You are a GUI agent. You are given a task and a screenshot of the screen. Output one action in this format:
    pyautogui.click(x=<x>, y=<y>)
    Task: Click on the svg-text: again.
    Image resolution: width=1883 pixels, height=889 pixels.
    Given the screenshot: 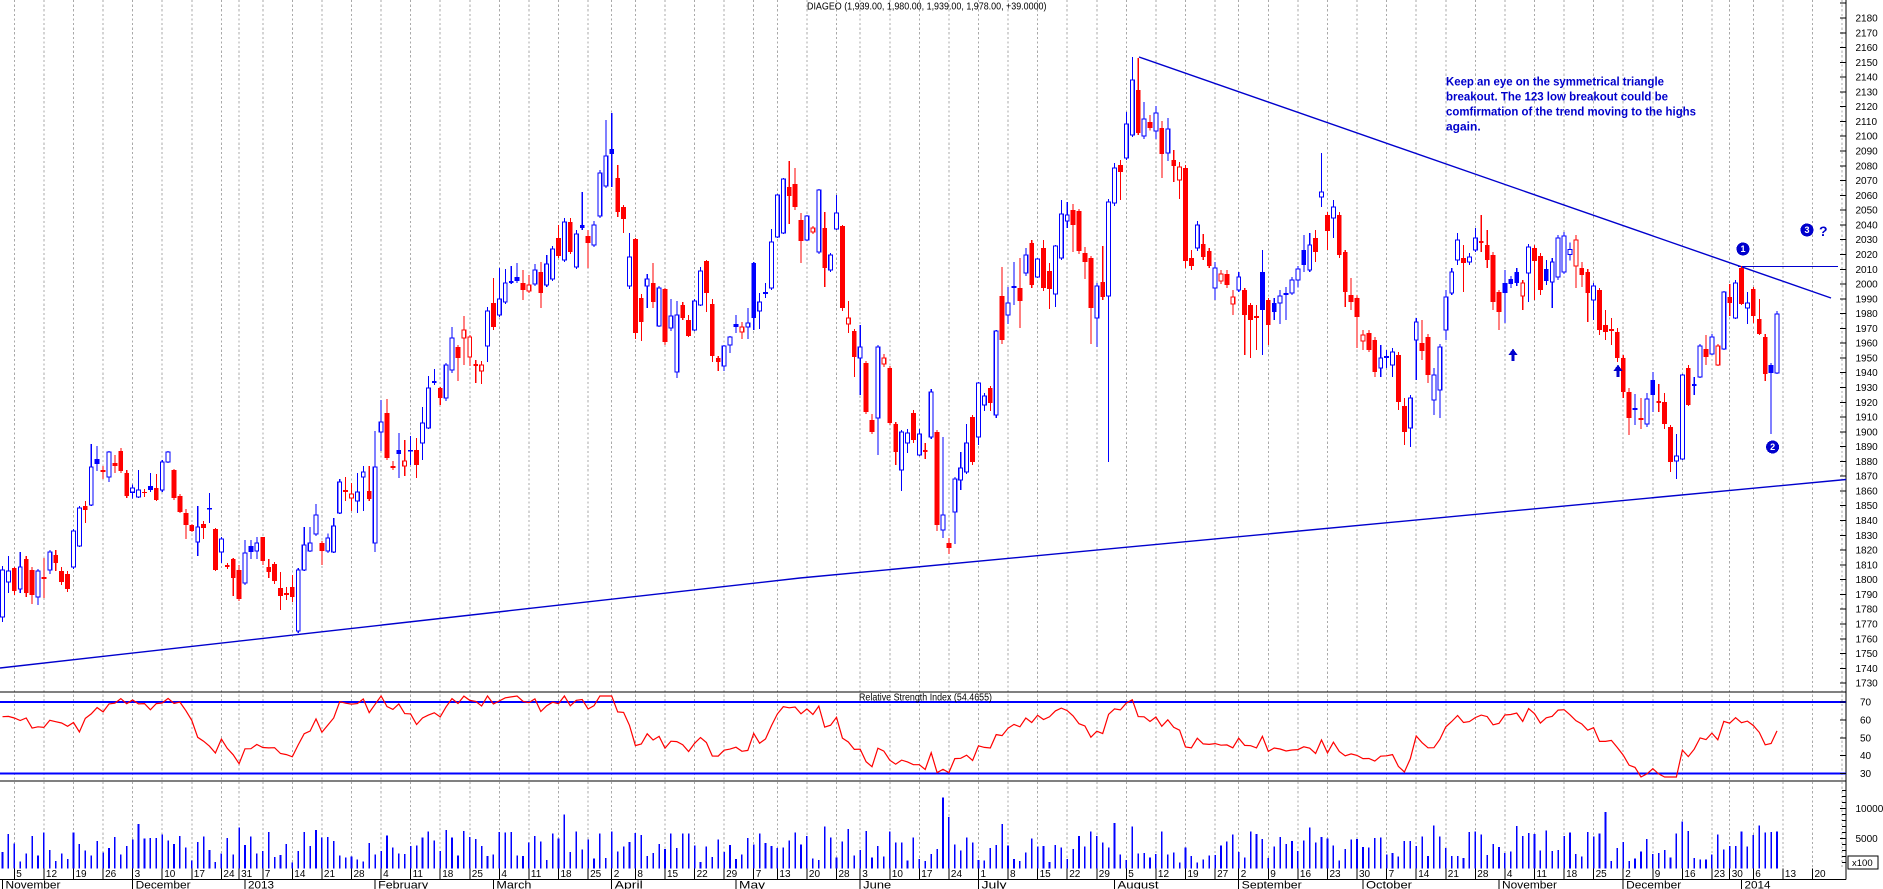 What is the action you would take?
    pyautogui.click(x=1463, y=127)
    